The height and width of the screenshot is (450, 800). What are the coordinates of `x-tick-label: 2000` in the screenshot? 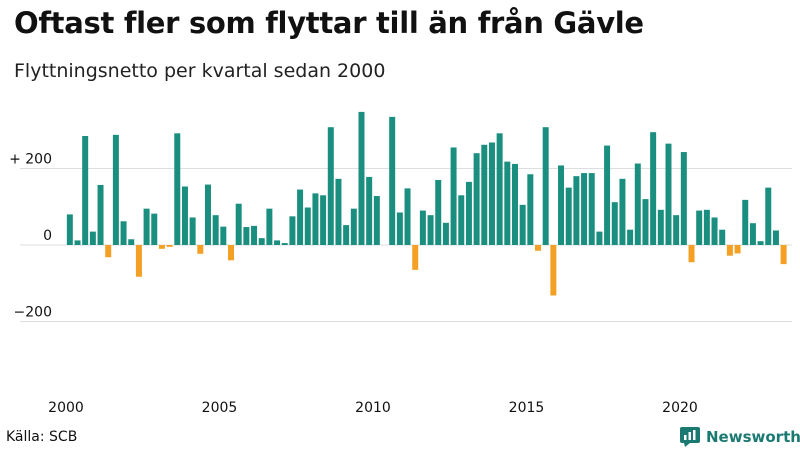 It's located at (66, 408).